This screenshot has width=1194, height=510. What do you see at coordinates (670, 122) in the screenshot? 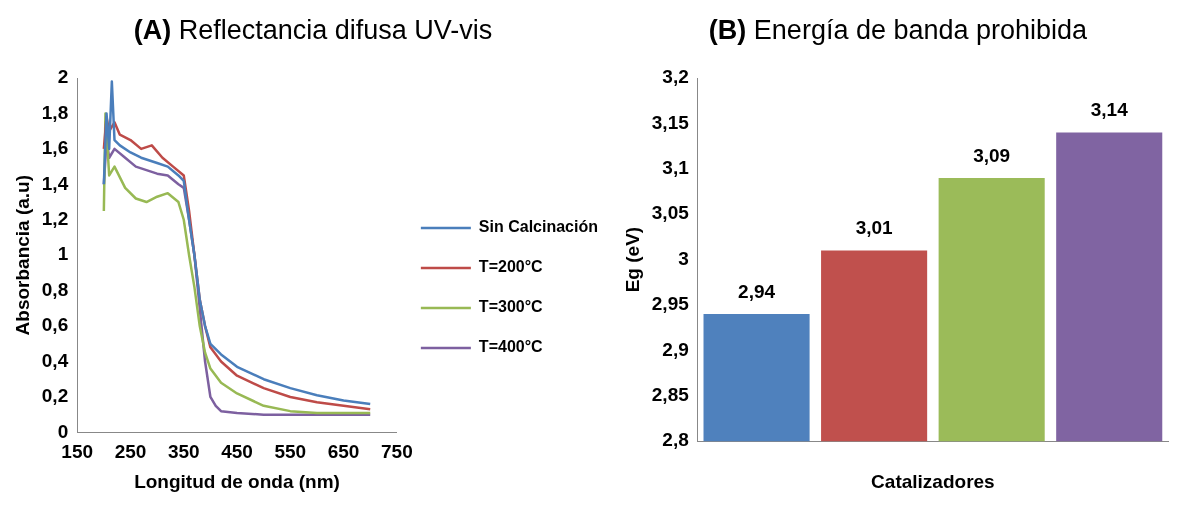
I see `y-tick-label: 3,15` at bounding box center [670, 122].